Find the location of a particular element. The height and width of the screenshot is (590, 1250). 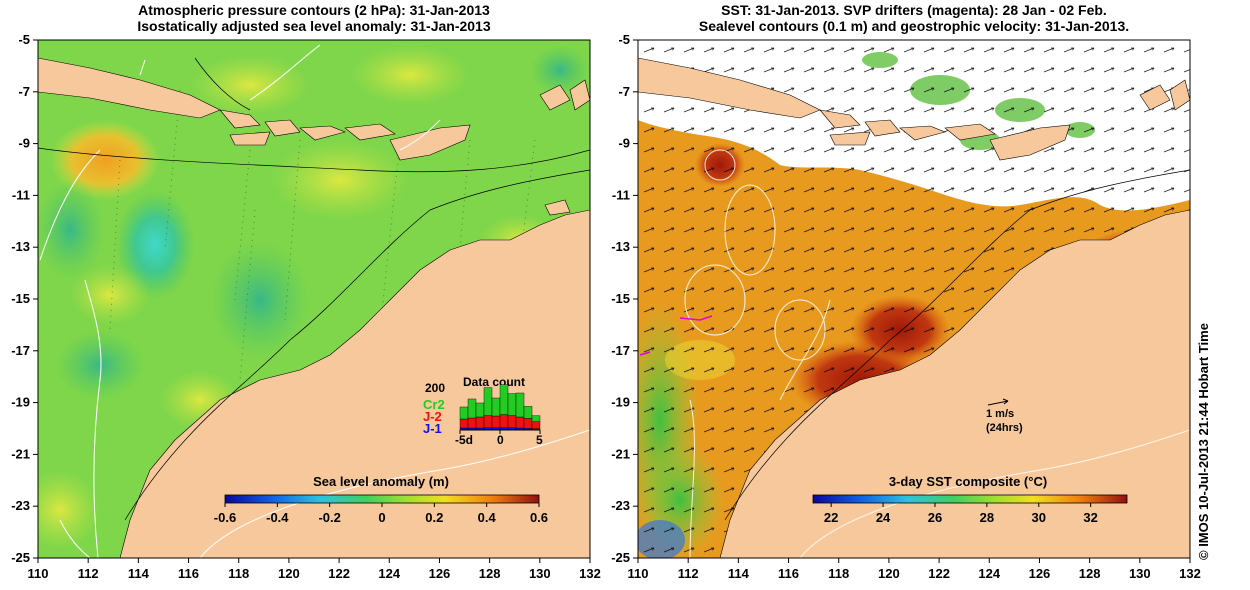

legend-j1: J-1 is located at coordinates (432, 428).